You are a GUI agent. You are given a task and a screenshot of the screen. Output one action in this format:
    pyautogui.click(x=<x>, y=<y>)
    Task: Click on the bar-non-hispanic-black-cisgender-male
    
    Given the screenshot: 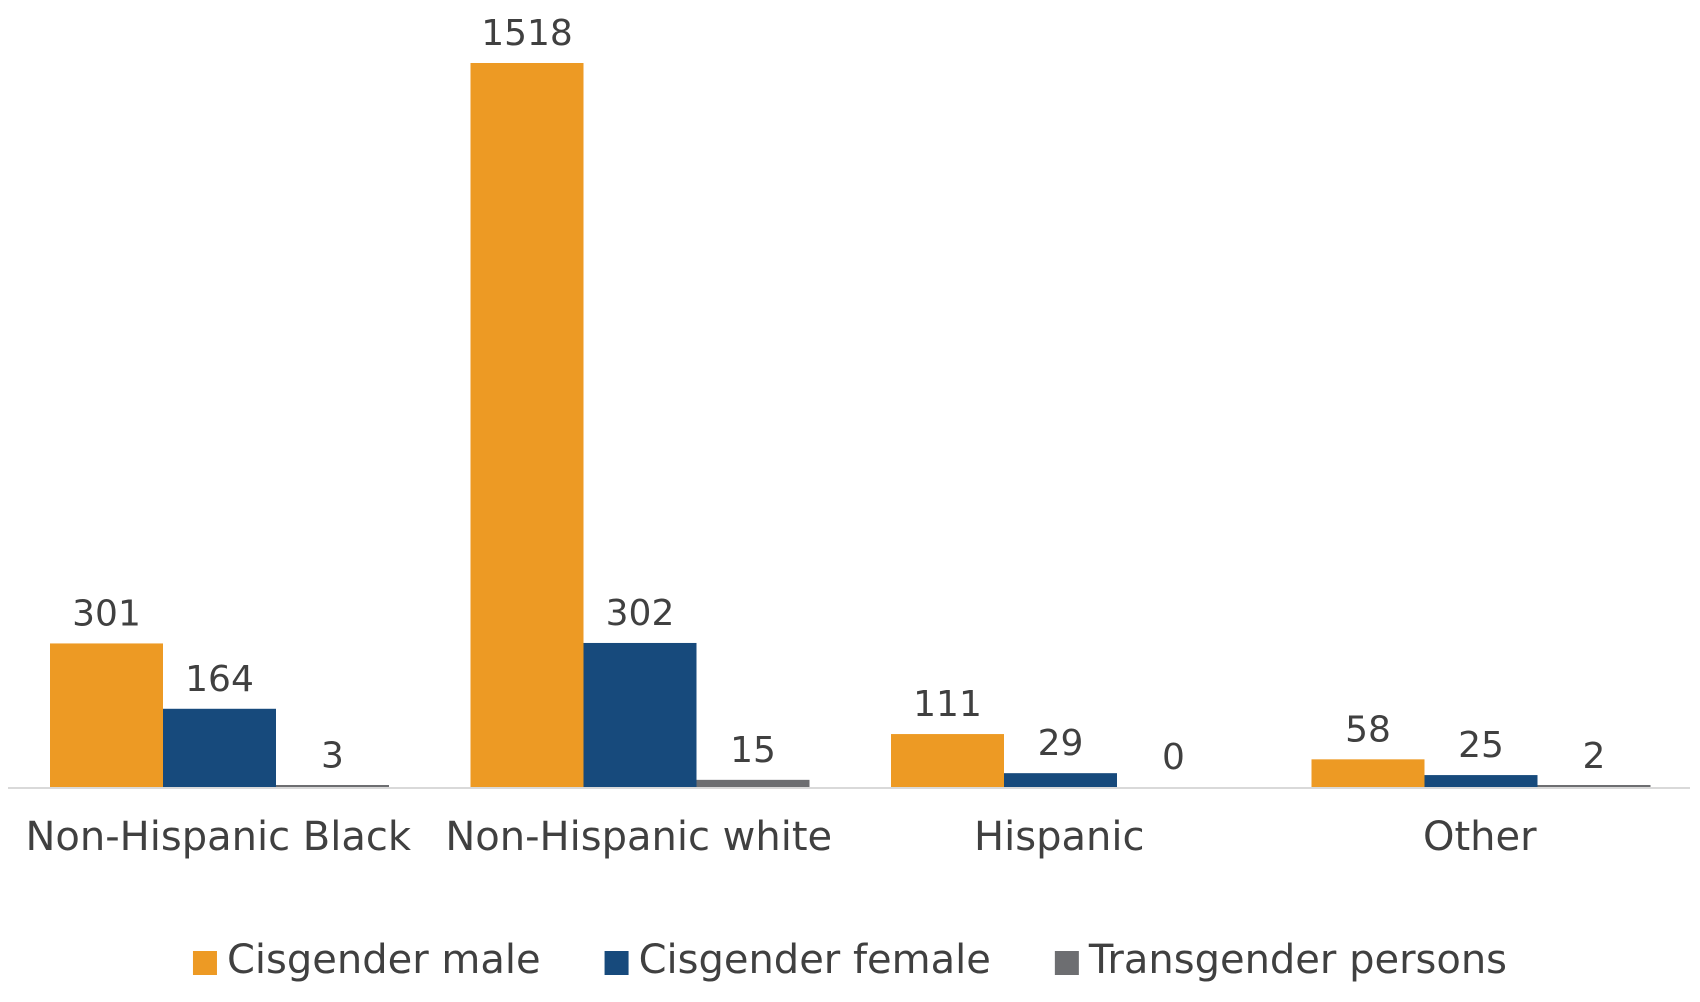 What is the action you would take?
    pyautogui.click(x=106, y=715)
    